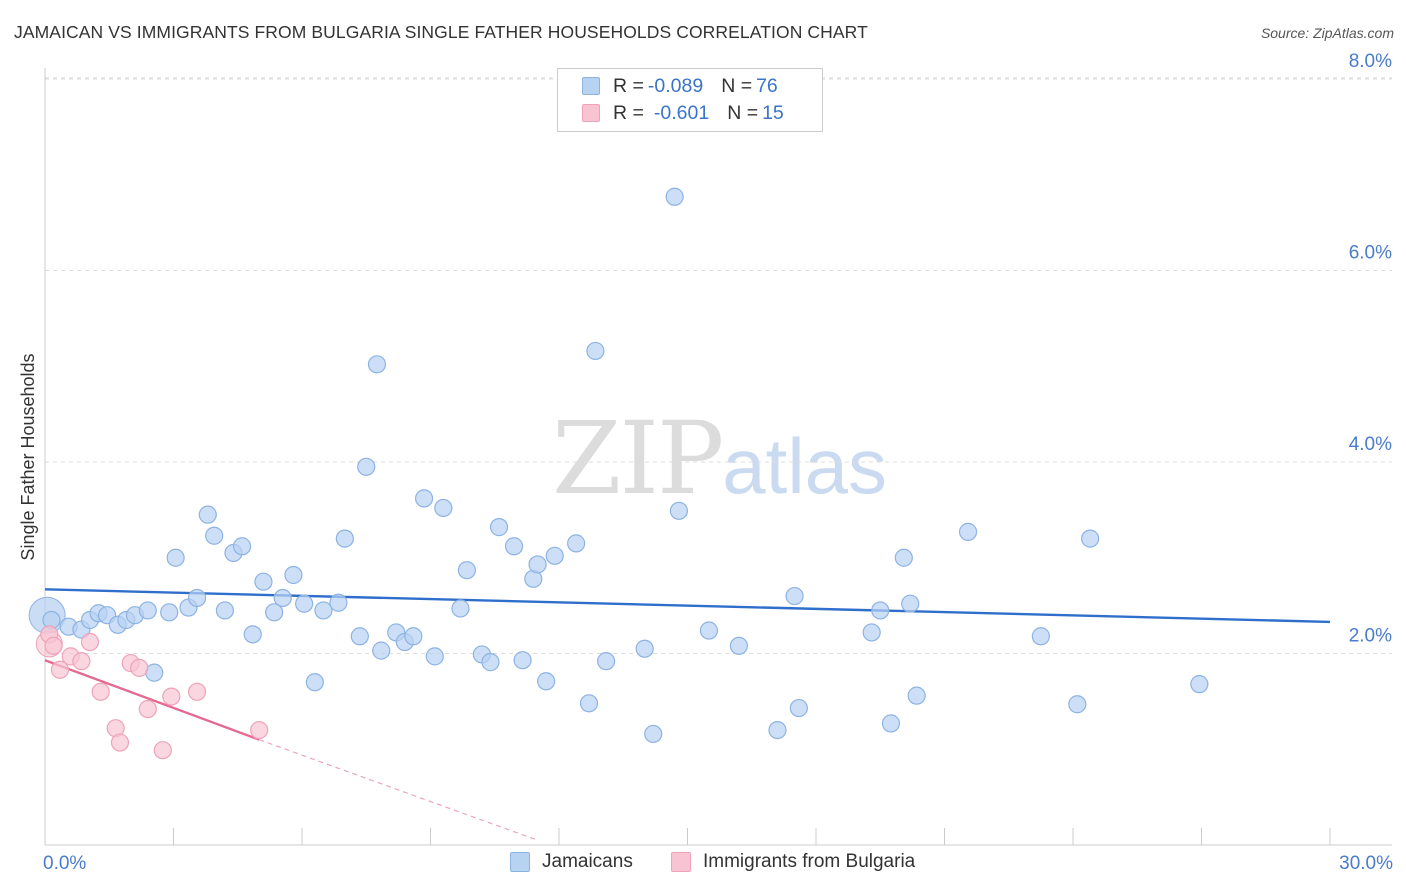 This screenshot has width=1406, height=892. What do you see at coordinates (1327, 33) in the screenshot?
I see `source-note: Source: ZipAtlas.com` at bounding box center [1327, 33].